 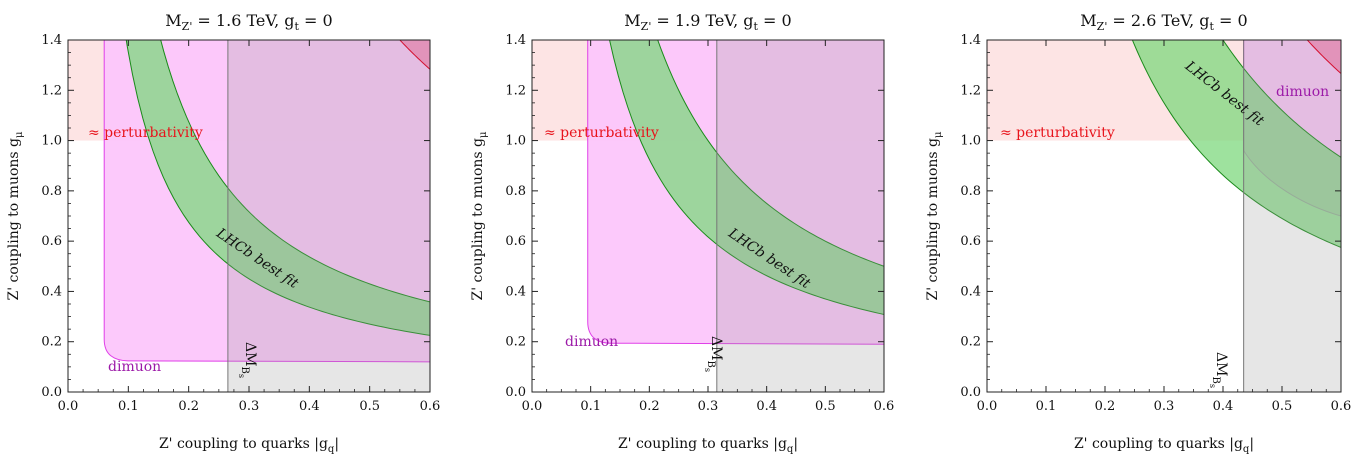 I want to click on panel-title: MZ' = 1.6 TeV, gt = 0, so click(x=248, y=22).